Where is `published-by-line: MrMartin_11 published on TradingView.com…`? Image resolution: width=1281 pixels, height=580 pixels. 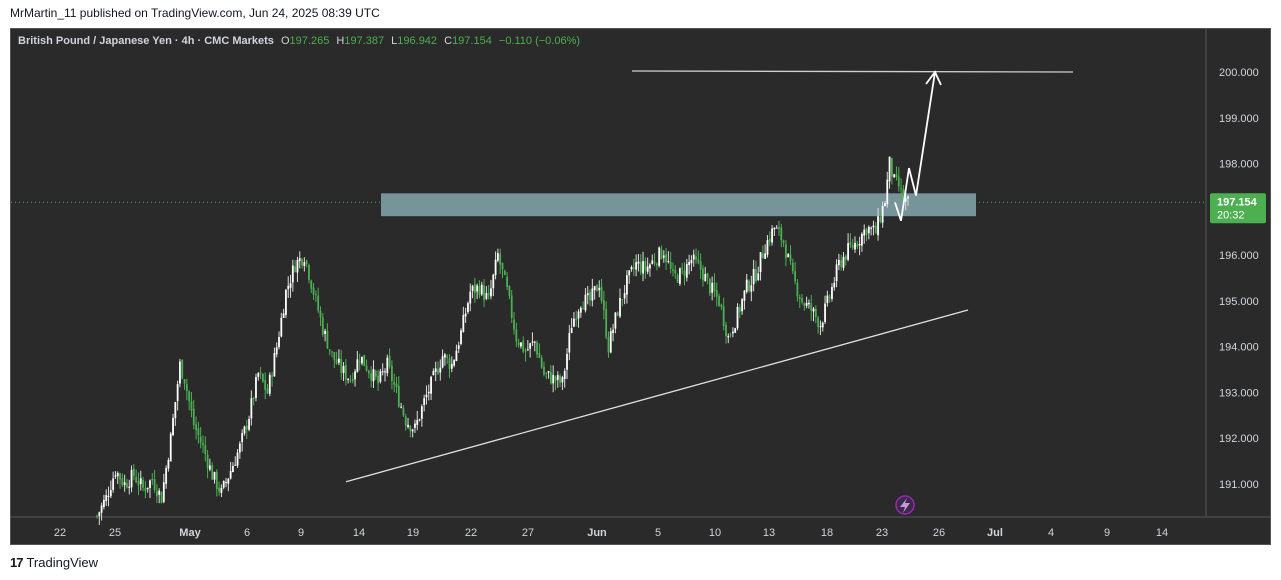
published-by-line: MrMartin_11 published on TradingView.com… is located at coordinates (195, 13).